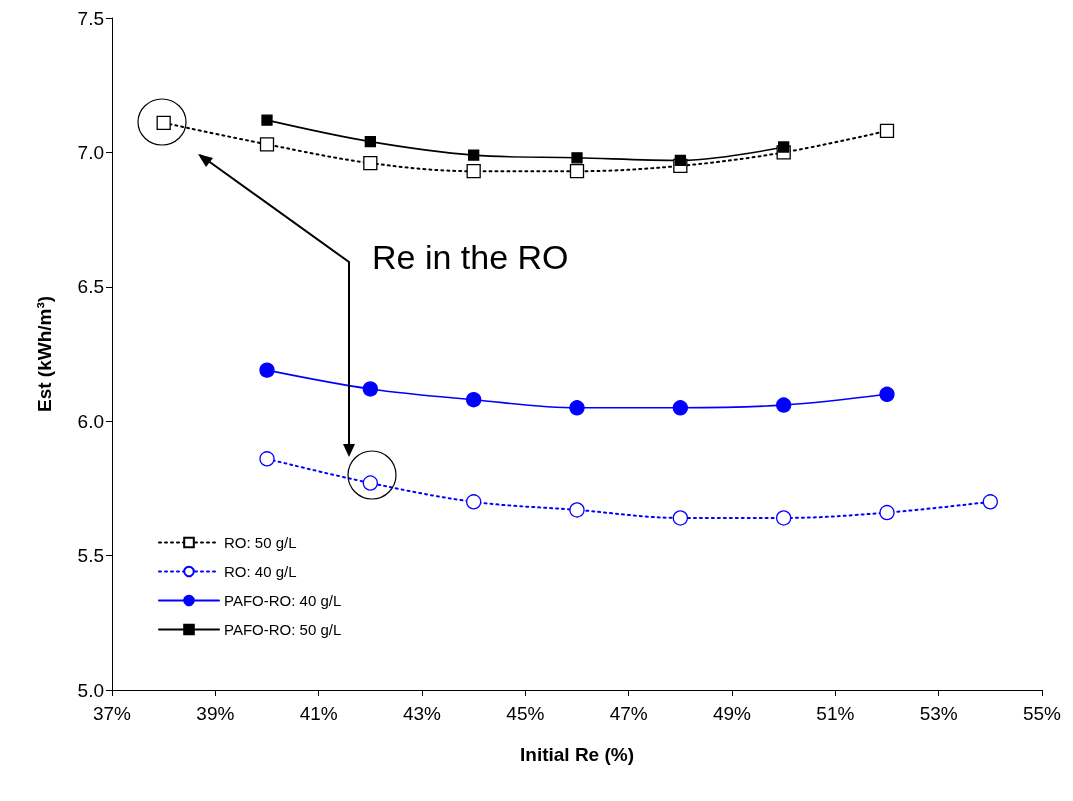  I want to click on annotation: Re in the RO, so click(470, 257).